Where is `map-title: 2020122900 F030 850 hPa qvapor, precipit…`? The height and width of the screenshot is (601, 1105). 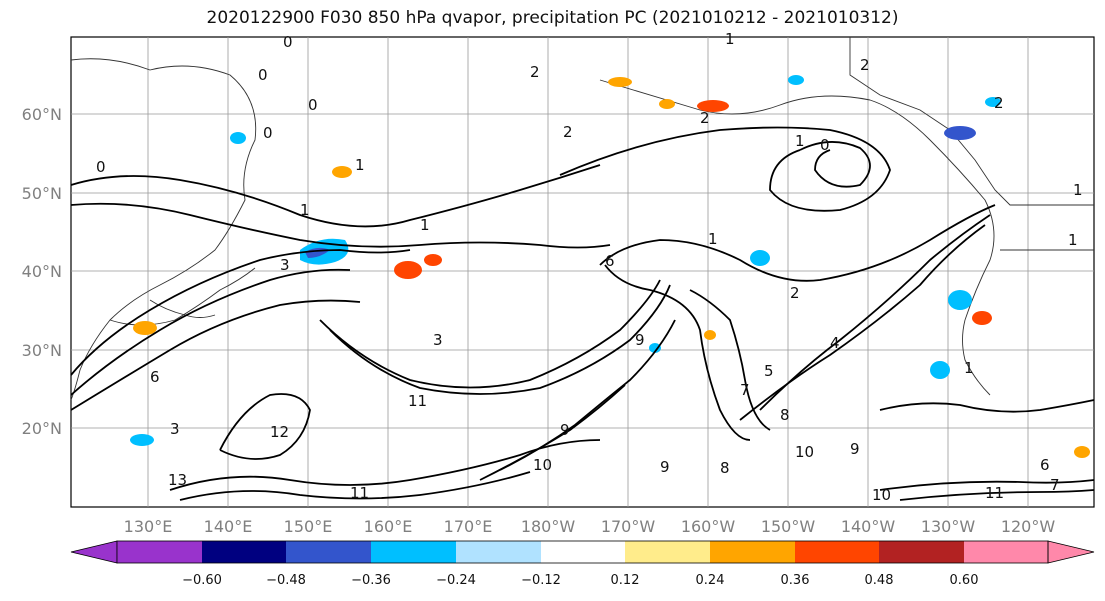
map-title: 2020122900 F030 850 hPa qvapor, precipit… is located at coordinates (552, 18).